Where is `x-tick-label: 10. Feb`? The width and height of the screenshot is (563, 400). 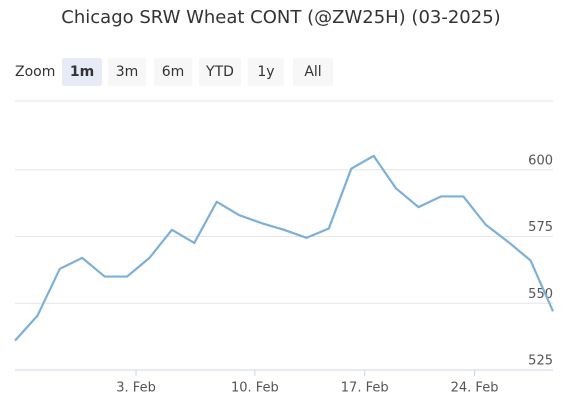 x-tick-label: 10. Feb is located at coordinates (255, 388).